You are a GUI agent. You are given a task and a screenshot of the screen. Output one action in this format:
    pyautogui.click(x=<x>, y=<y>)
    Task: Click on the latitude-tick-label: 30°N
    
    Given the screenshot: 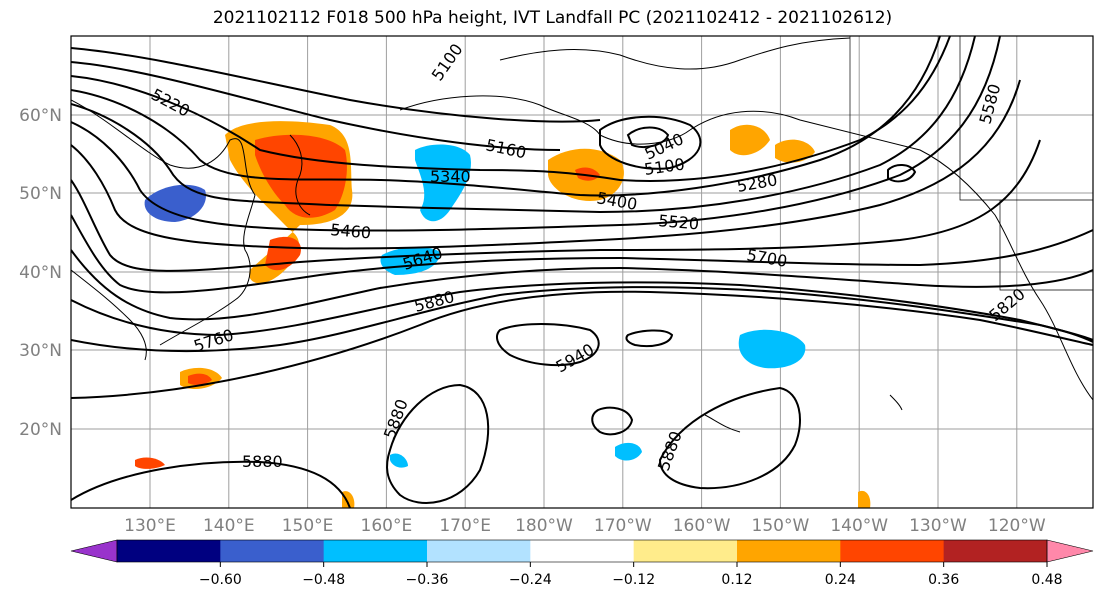 What is the action you would take?
    pyautogui.click(x=40, y=351)
    